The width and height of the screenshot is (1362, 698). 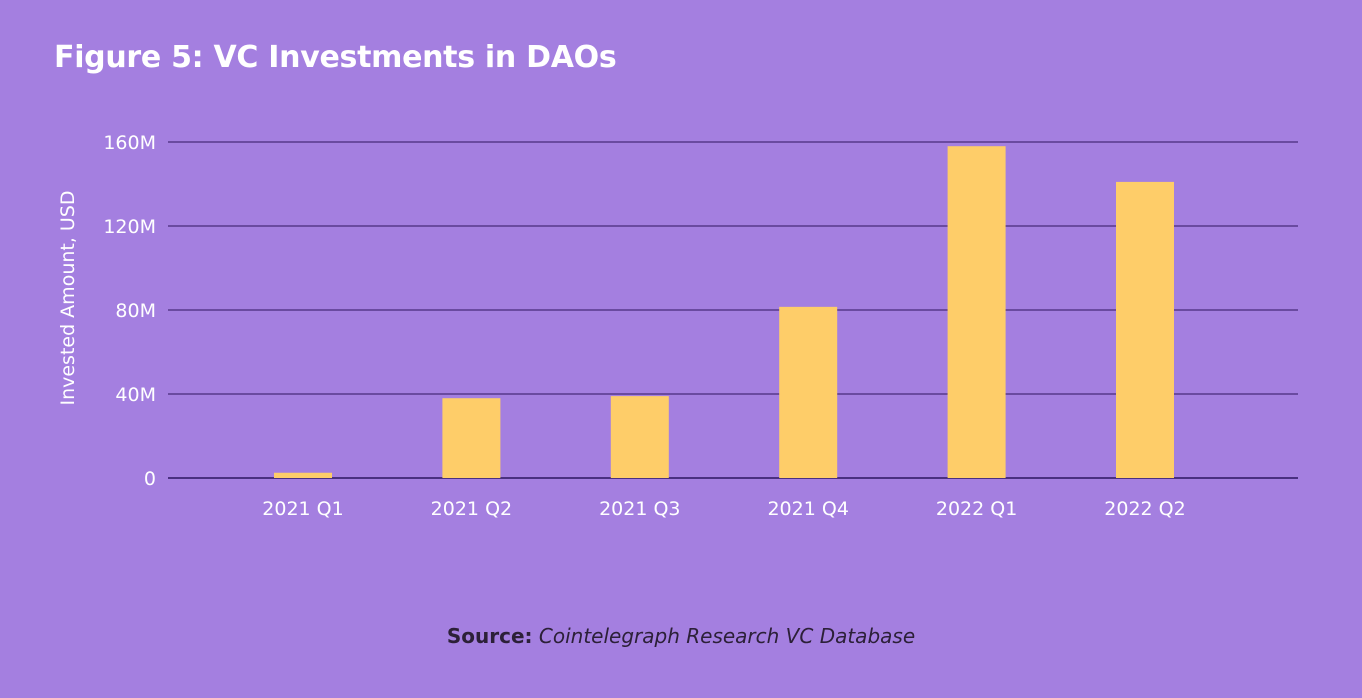 What do you see at coordinates (471, 438) in the screenshot?
I see `bar-2021-q2` at bounding box center [471, 438].